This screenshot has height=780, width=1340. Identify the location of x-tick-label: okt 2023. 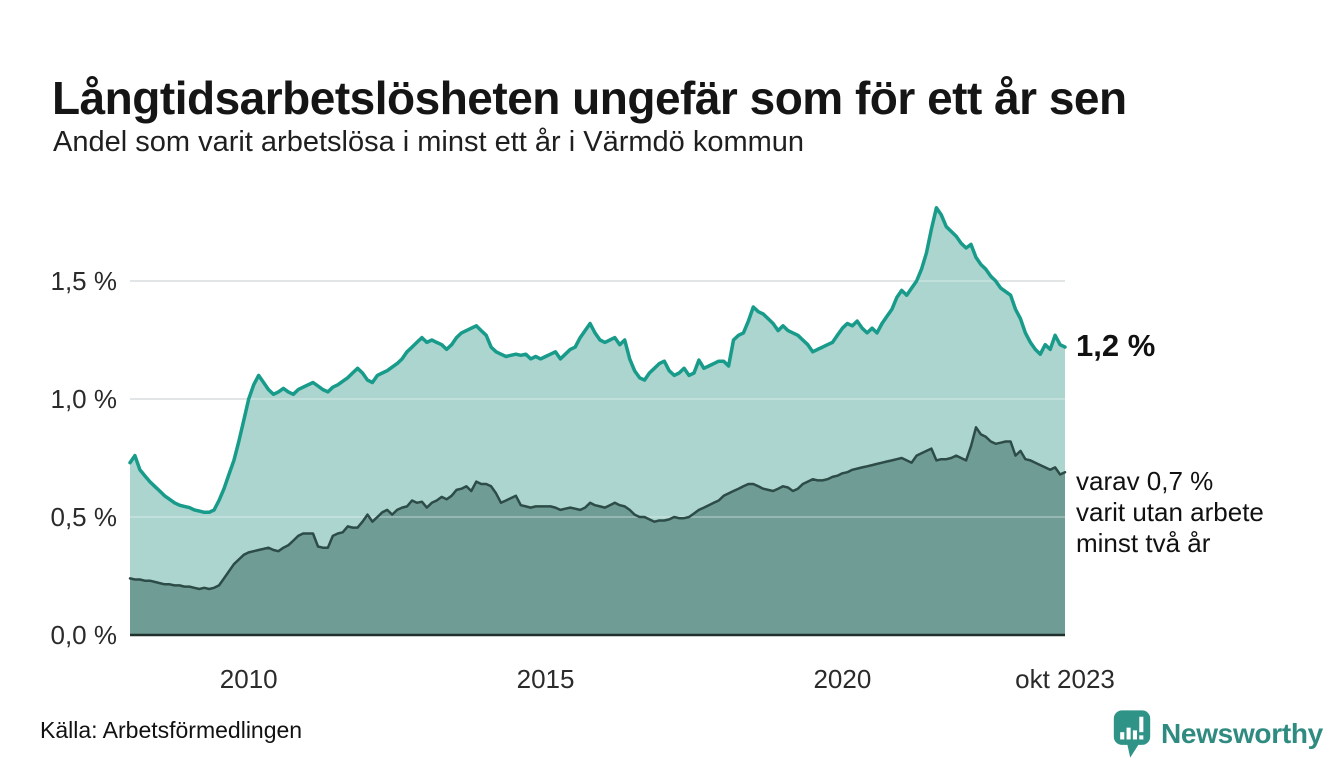
(1065, 679).